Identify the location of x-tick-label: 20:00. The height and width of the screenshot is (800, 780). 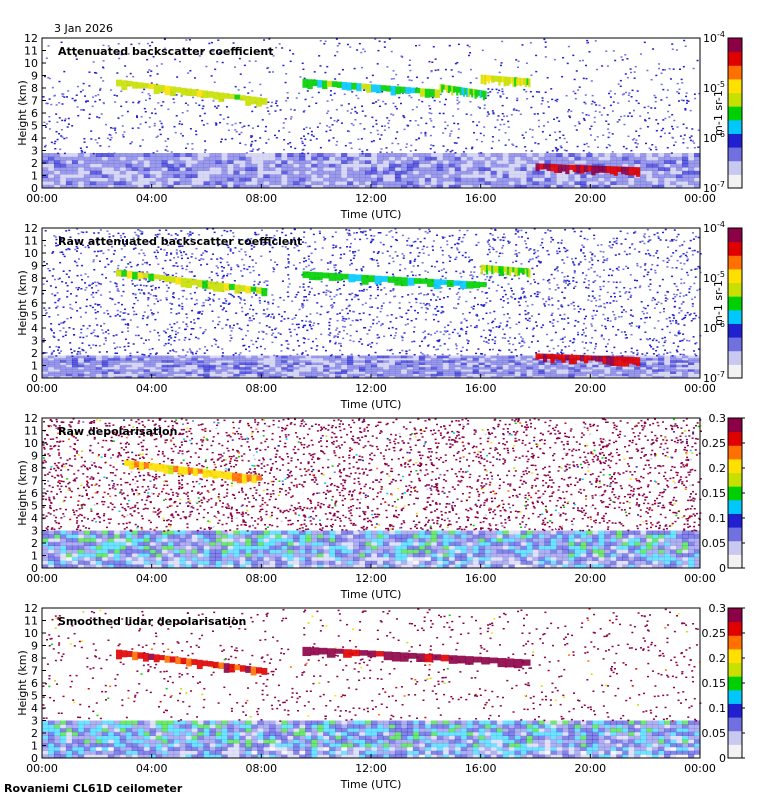
(590, 198).